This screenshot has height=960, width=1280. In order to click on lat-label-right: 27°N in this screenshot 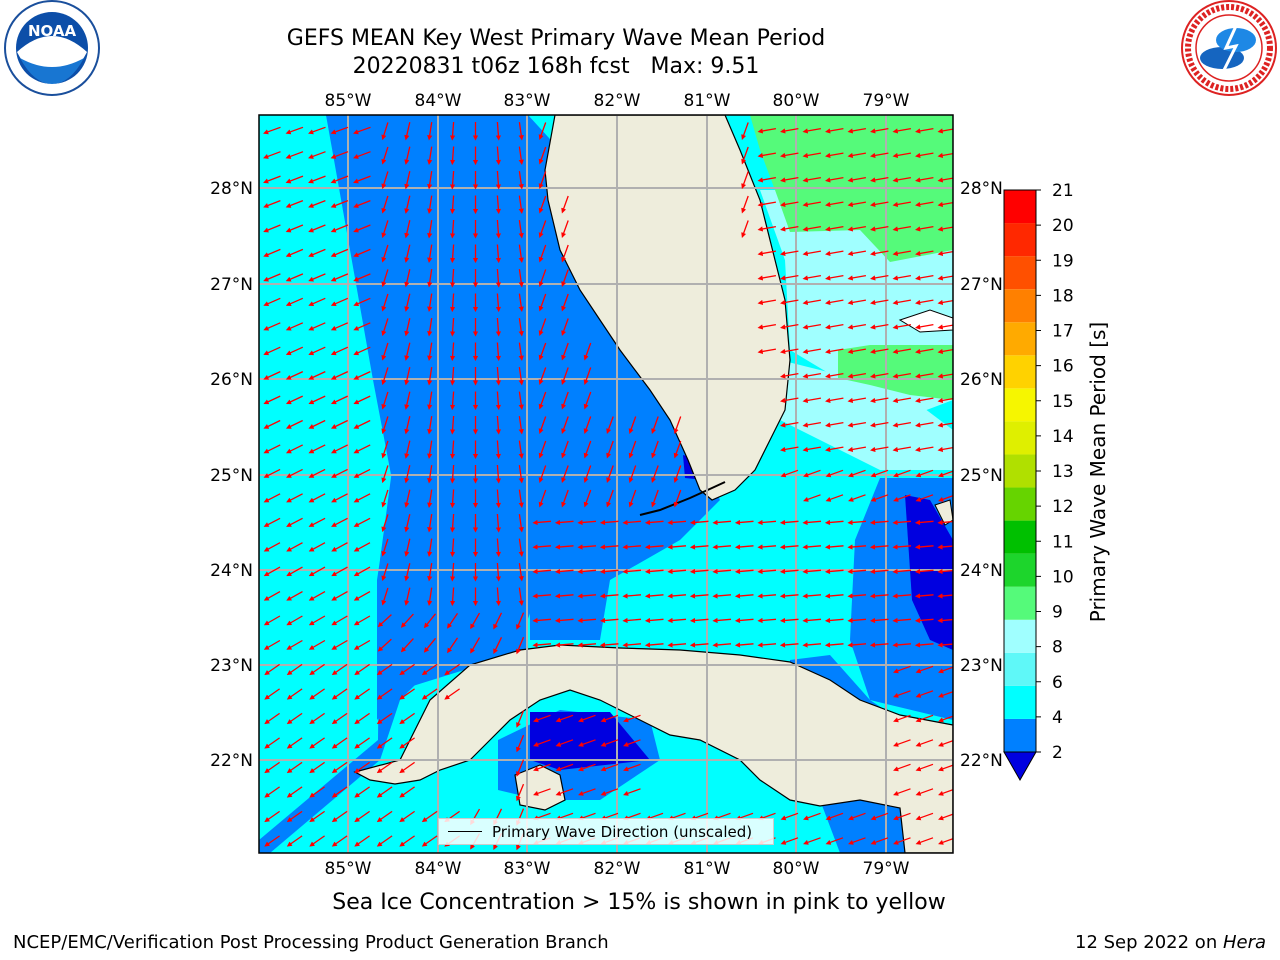, I will do `click(981, 285)`.